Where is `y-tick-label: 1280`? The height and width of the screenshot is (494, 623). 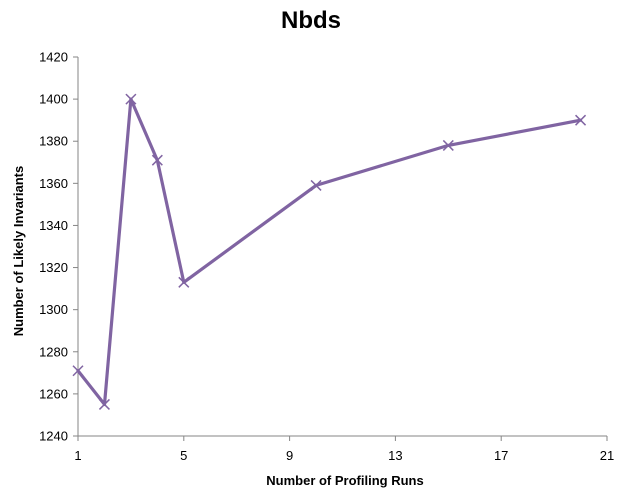
y-tick-label: 1280 is located at coordinates (53, 351).